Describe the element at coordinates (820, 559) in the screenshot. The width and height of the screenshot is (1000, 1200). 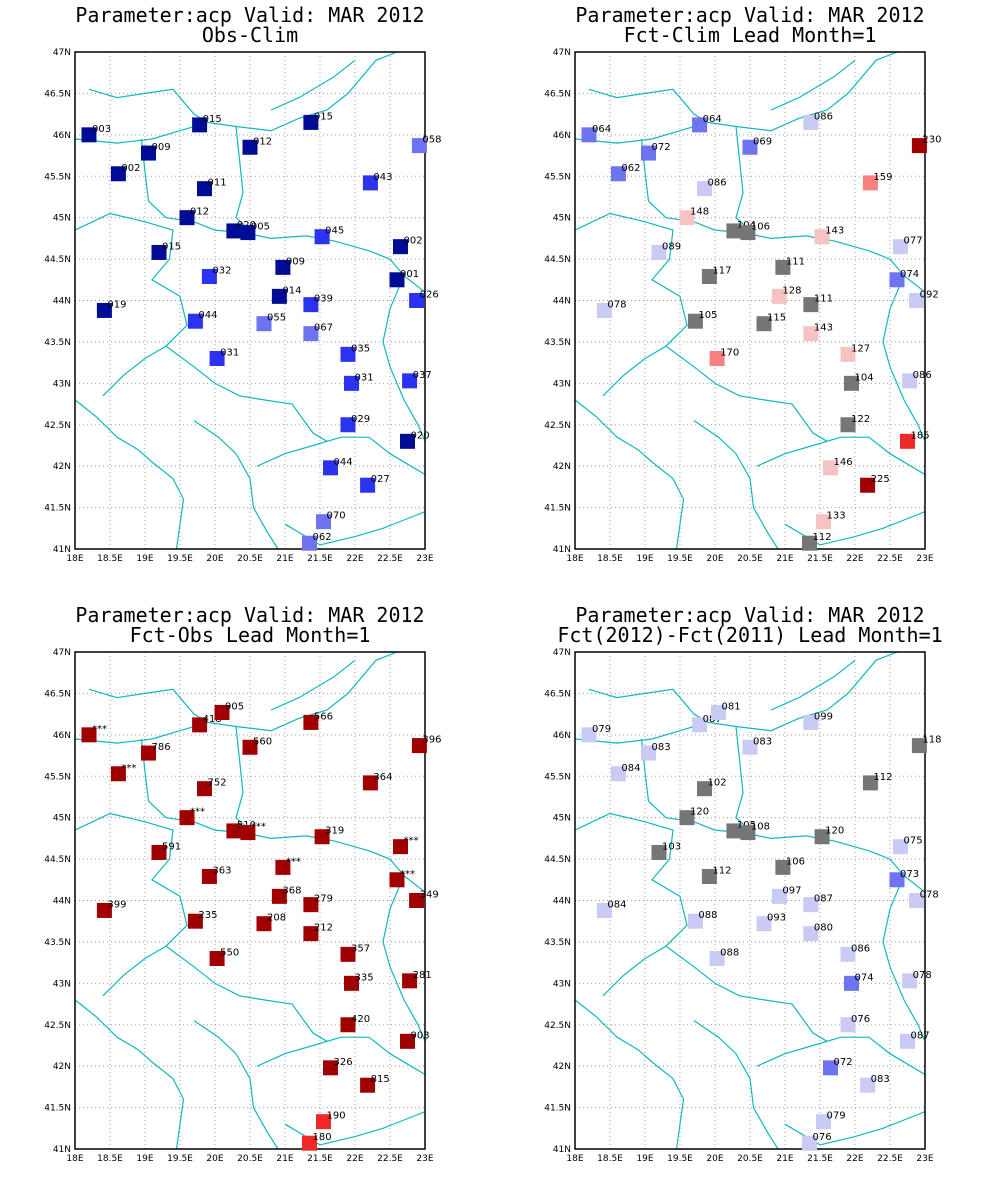
I see `lon-tick-label: 21.5E` at that location.